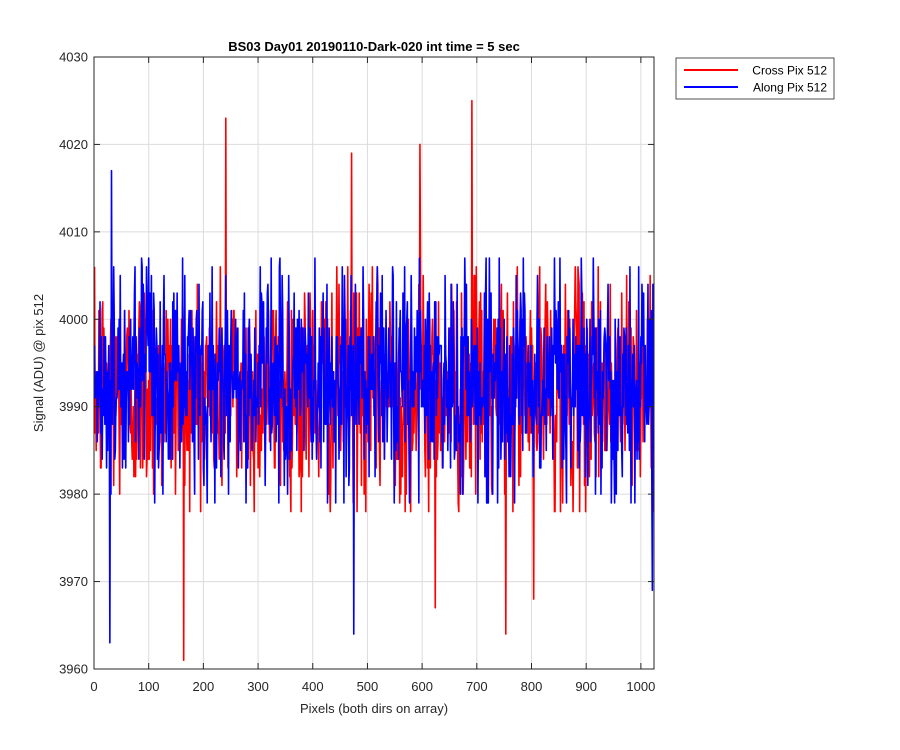 This screenshot has width=900, height=750. What do you see at coordinates (313, 686) in the screenshot?
I see `x-tick-label: 400` at bounding box center [313, 686].